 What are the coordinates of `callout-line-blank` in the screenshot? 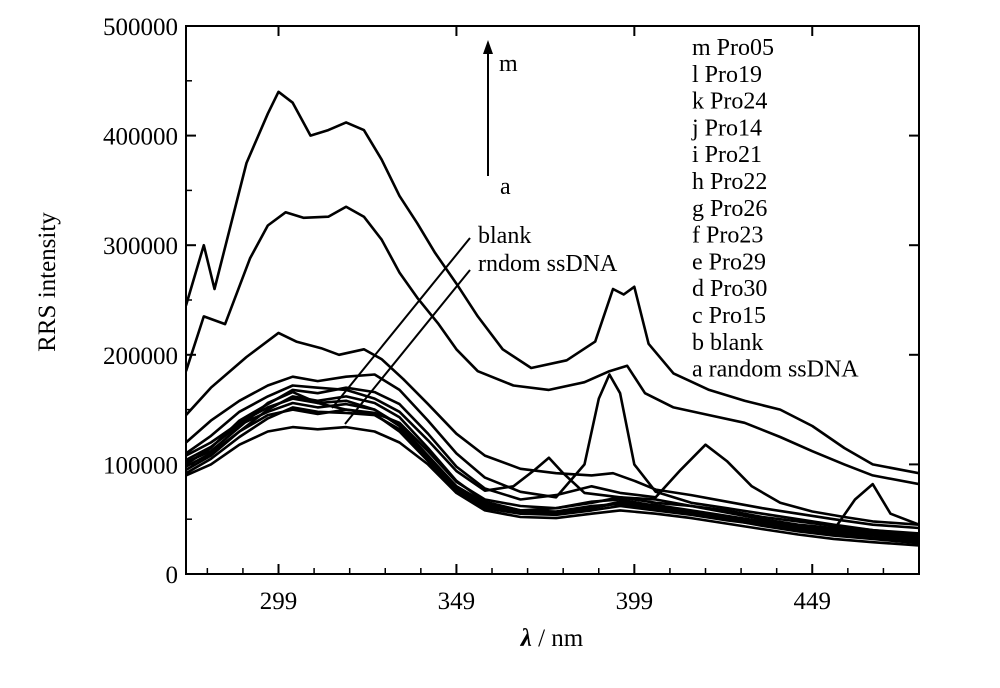 It's located at (401, 323).